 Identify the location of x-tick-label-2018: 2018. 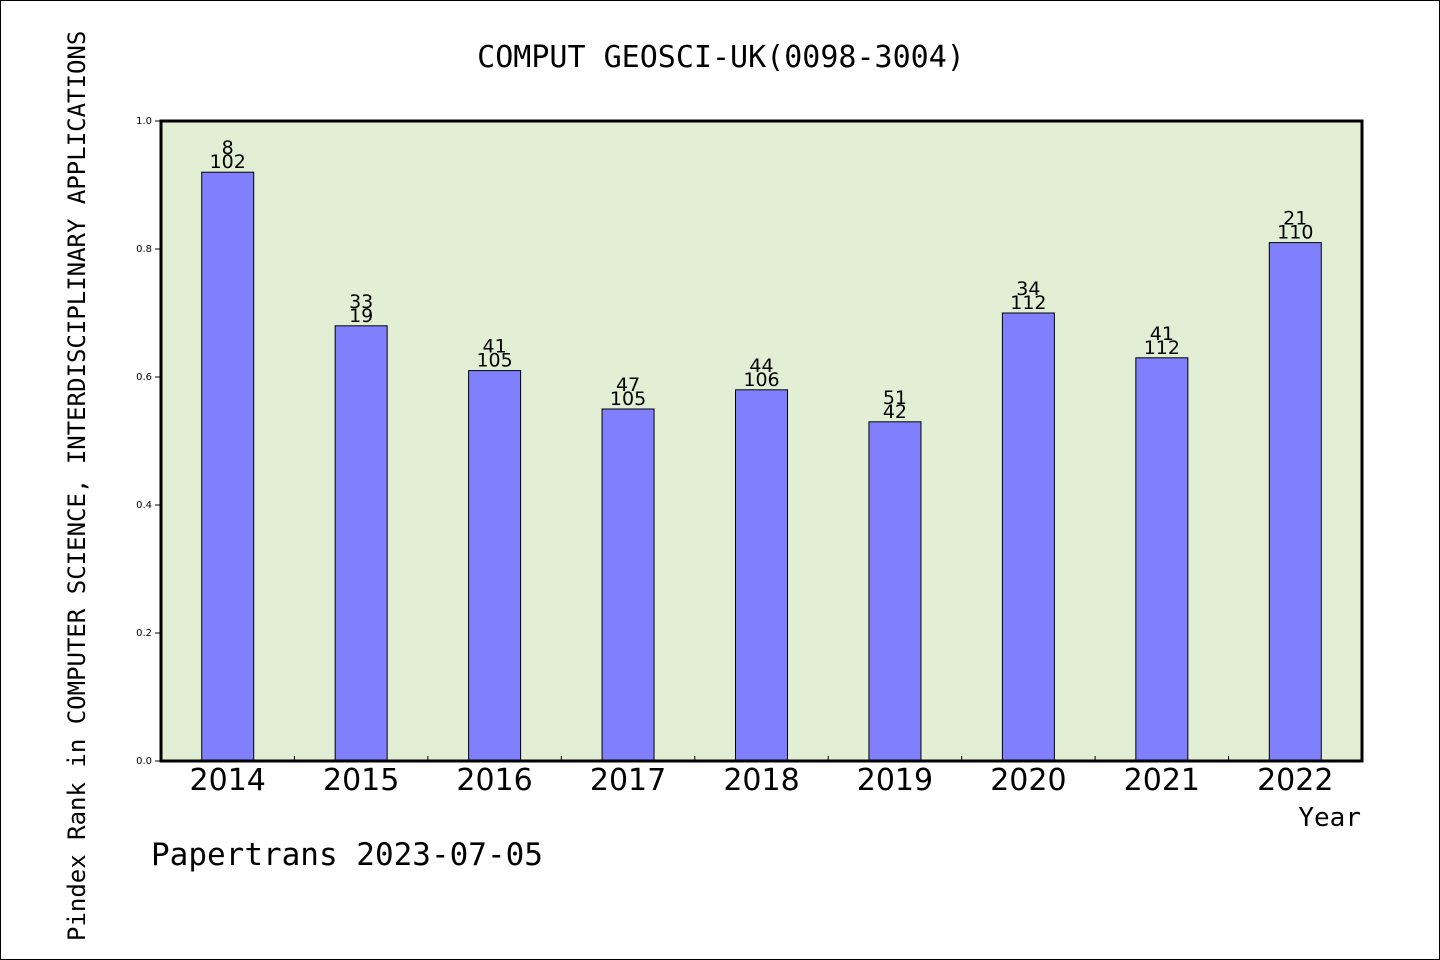
(761, 780).